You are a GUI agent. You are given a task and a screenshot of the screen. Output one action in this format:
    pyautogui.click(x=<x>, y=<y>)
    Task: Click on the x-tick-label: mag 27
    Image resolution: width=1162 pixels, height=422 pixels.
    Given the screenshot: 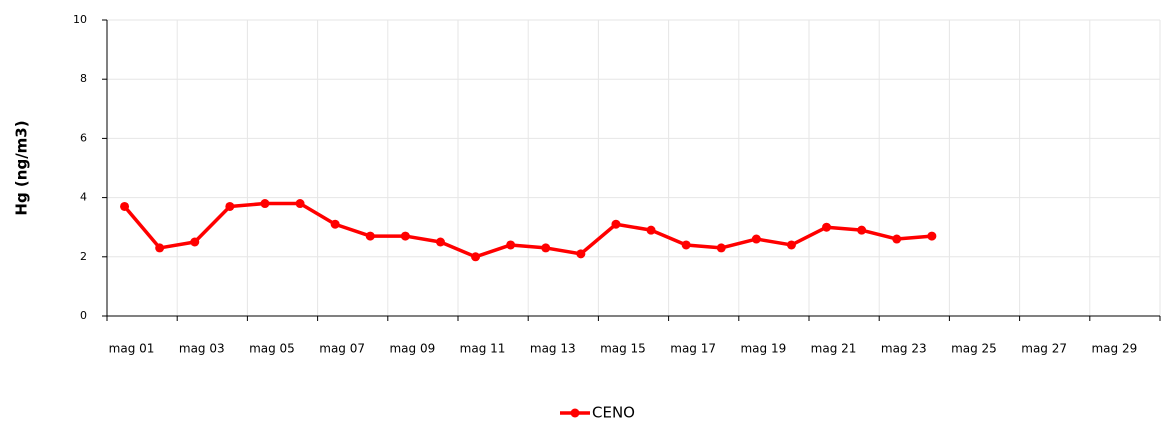 What is the action you would take?
    pyautogui.click(x=1044, y=349)
    